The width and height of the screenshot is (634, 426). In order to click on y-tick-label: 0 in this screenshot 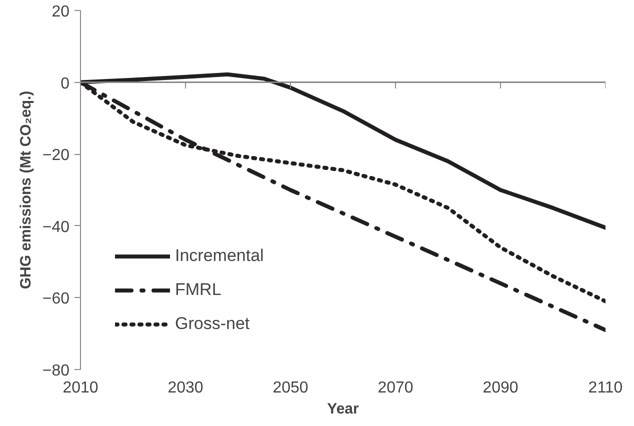, I will do `click(65, 83)`.